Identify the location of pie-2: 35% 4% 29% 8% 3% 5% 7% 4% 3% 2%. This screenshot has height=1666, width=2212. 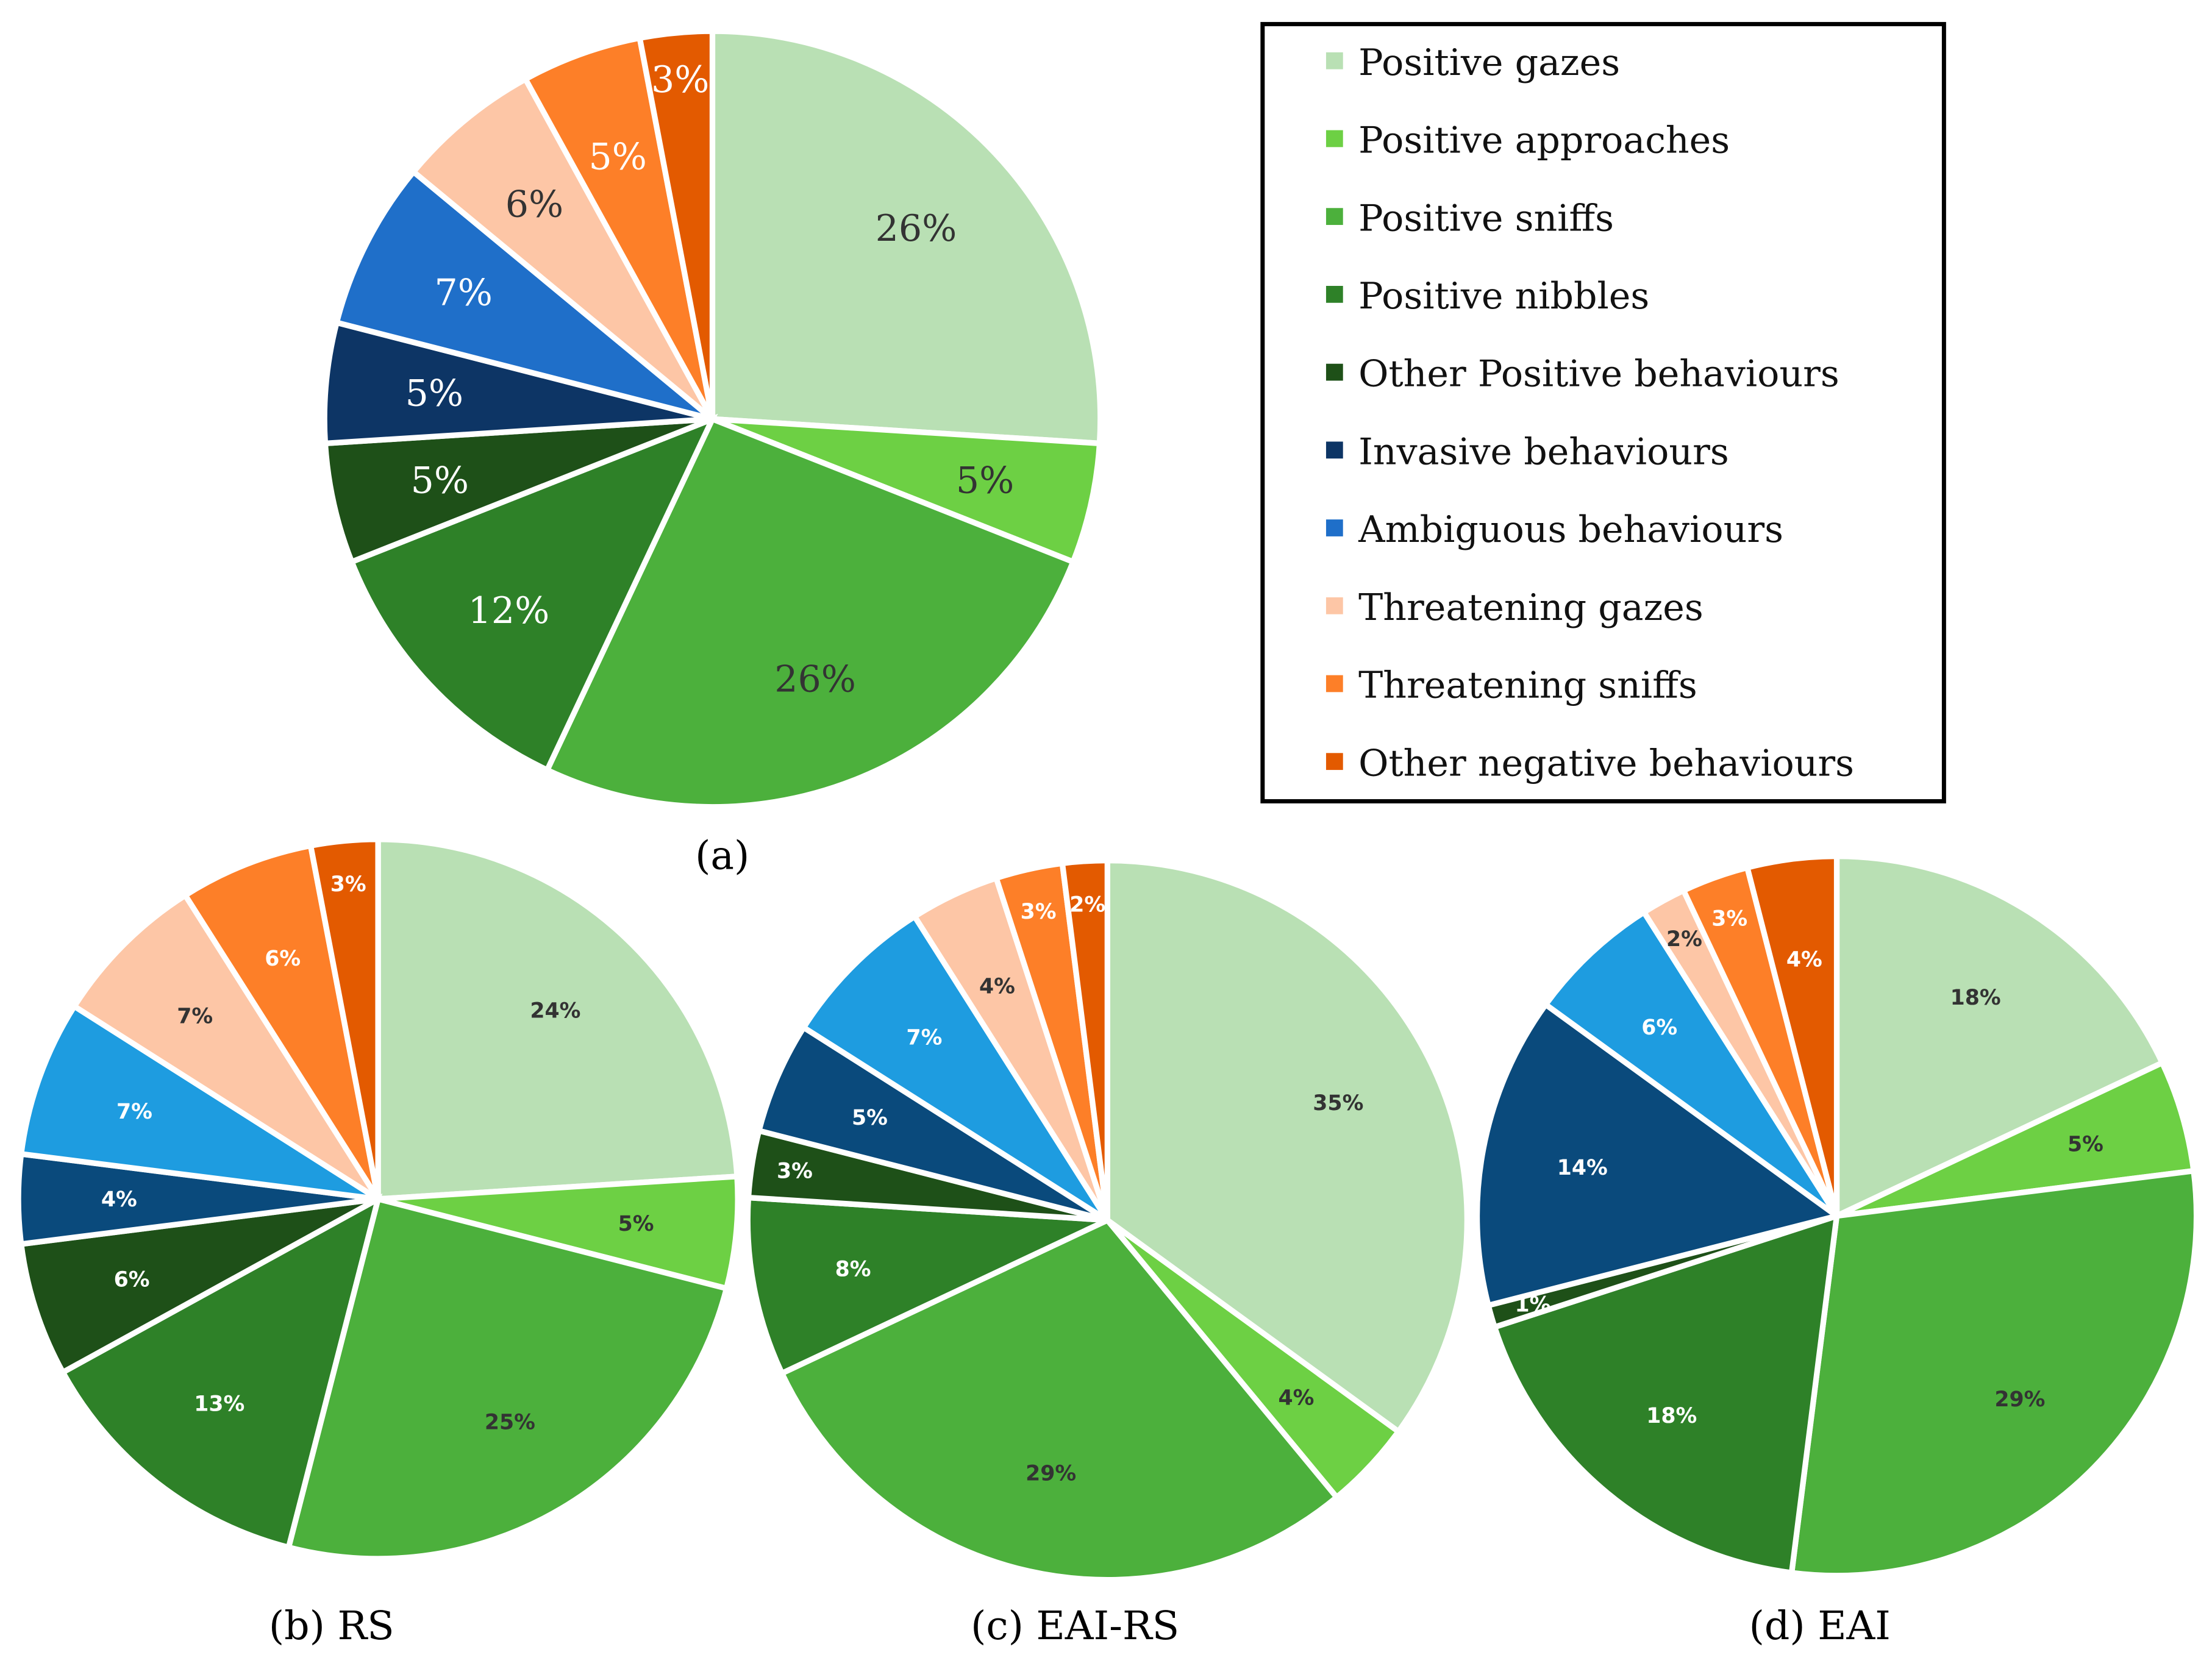
(1107, 1220).